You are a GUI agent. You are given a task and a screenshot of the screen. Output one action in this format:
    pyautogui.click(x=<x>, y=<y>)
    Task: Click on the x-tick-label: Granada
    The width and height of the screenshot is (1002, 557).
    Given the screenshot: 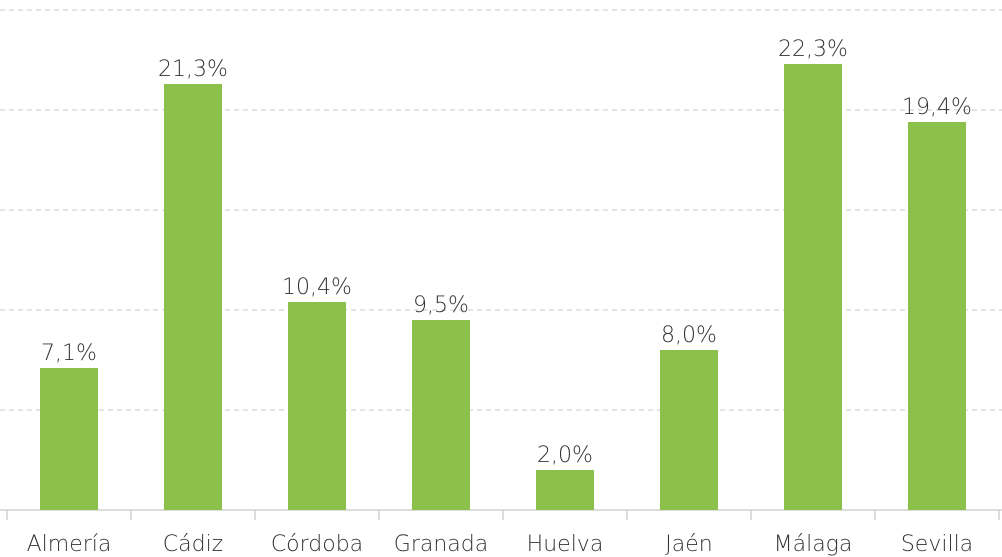 What is the action you would take?
    pyautogui.click(x=441, y=544)
    